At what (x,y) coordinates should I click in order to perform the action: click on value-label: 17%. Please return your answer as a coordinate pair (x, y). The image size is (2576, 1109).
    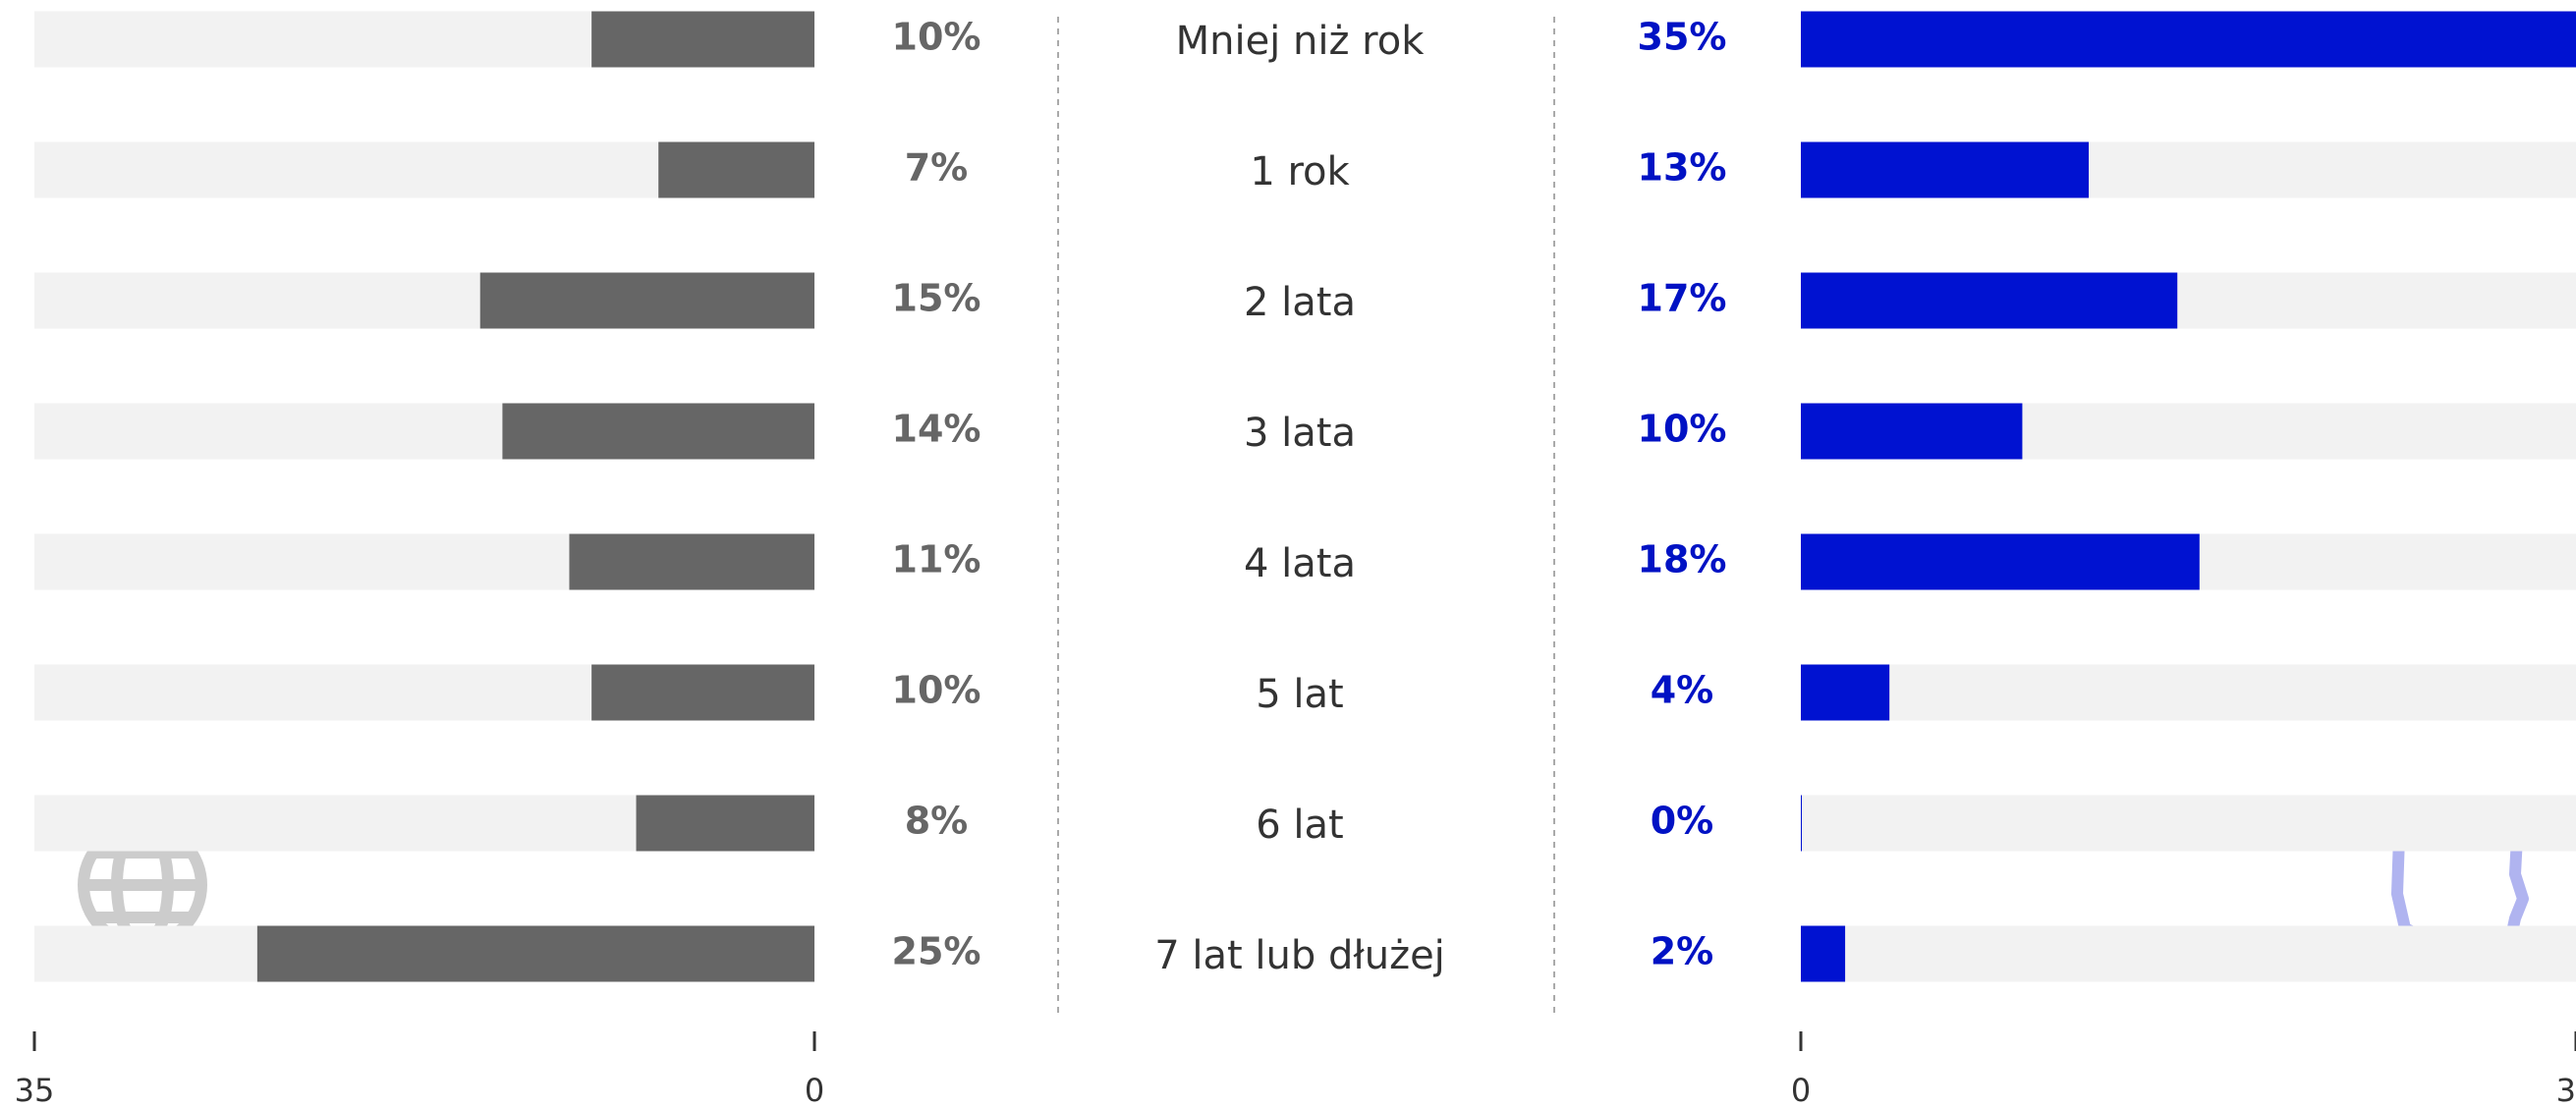
    Looking at the image, I should click on (1682, 299).